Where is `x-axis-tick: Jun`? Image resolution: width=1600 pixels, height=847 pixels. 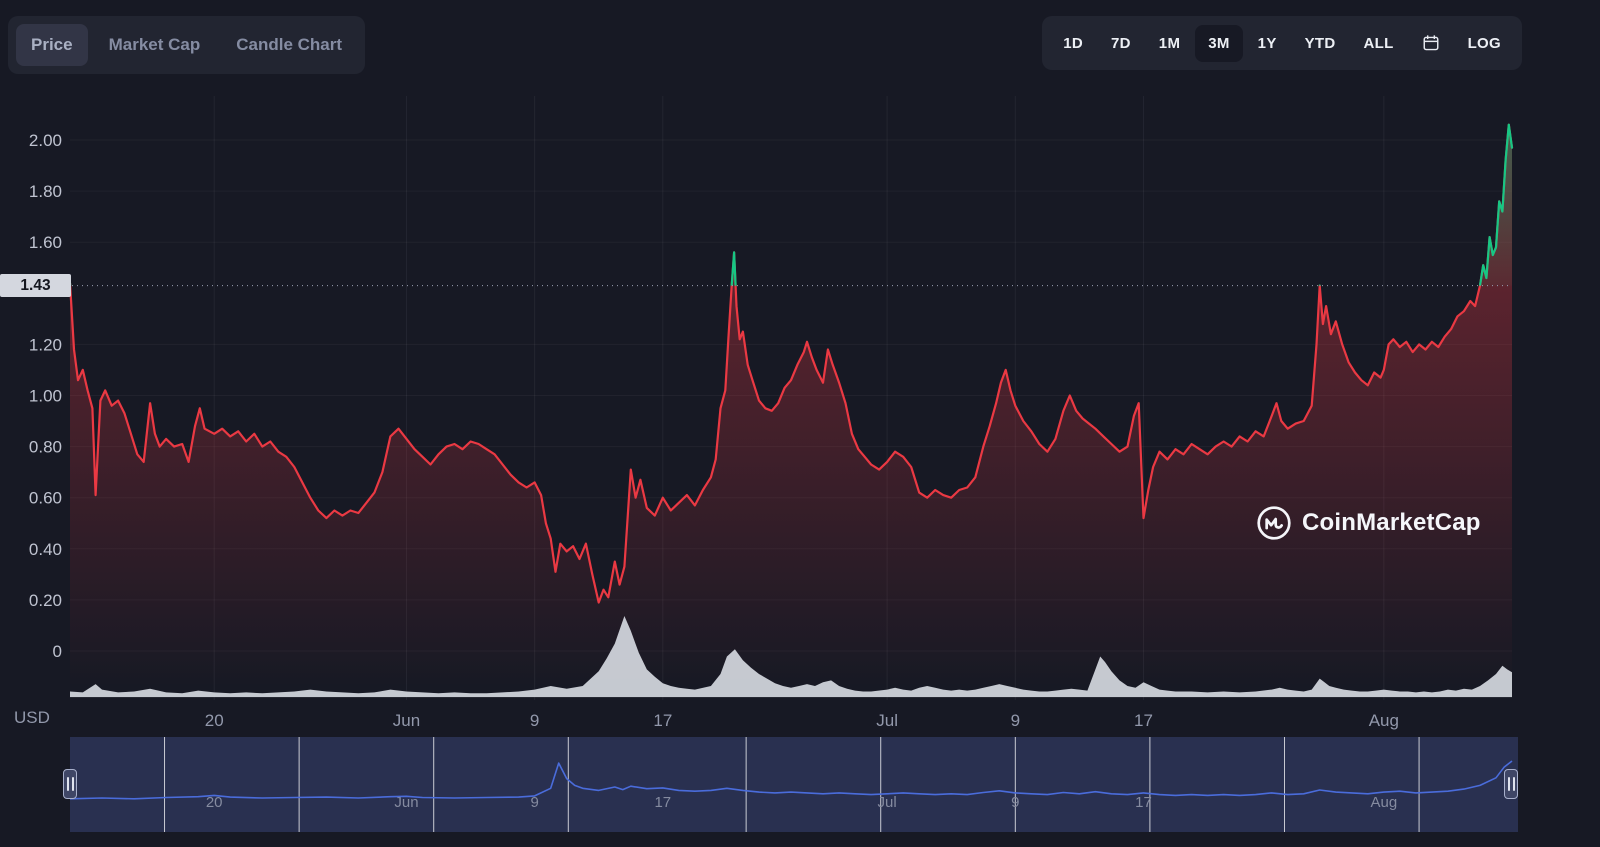 x-axis-tick: Jun is located at coordinates (406, 720).